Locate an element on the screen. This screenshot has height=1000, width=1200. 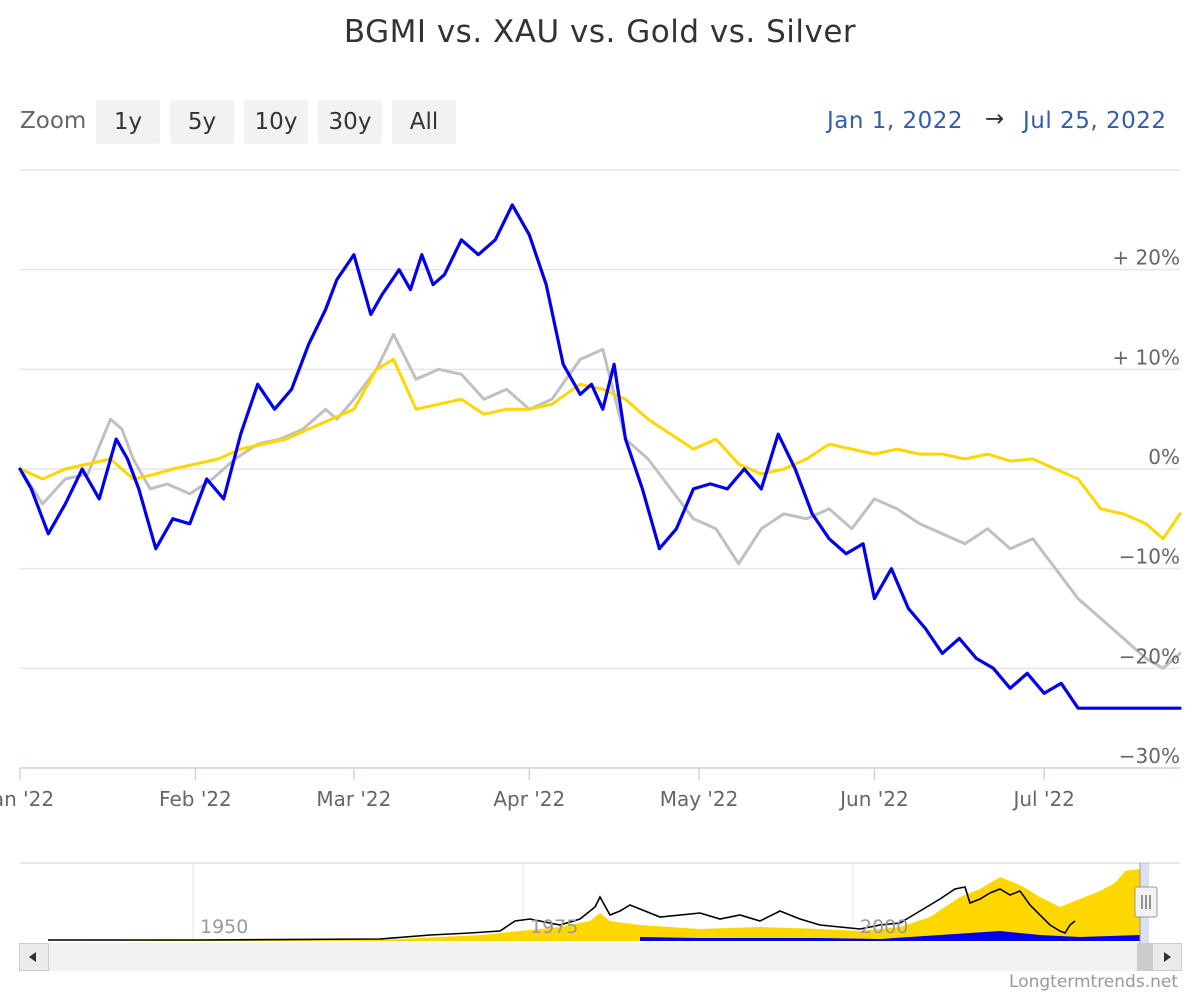
y-tick-label: −20% is located at coordinates (1149, 656).